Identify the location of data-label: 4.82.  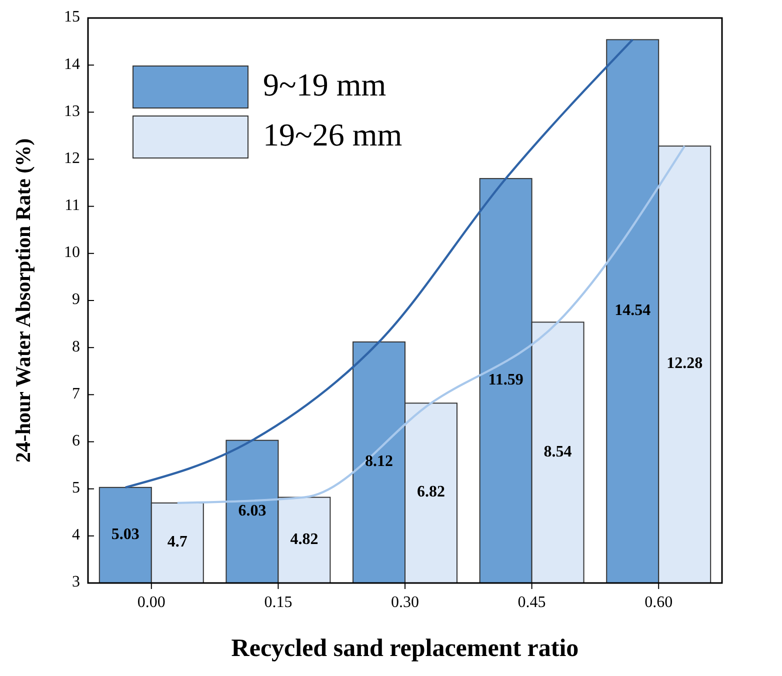
(304, 539).